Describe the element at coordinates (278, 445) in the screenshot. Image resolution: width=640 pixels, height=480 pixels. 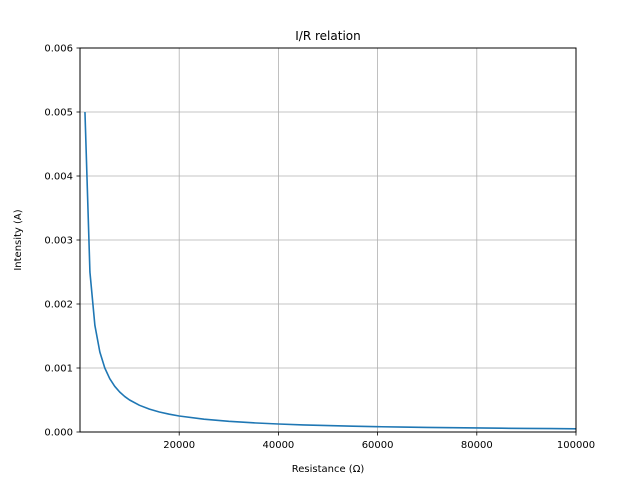
I see `x-tick-label: 40000` at that location.